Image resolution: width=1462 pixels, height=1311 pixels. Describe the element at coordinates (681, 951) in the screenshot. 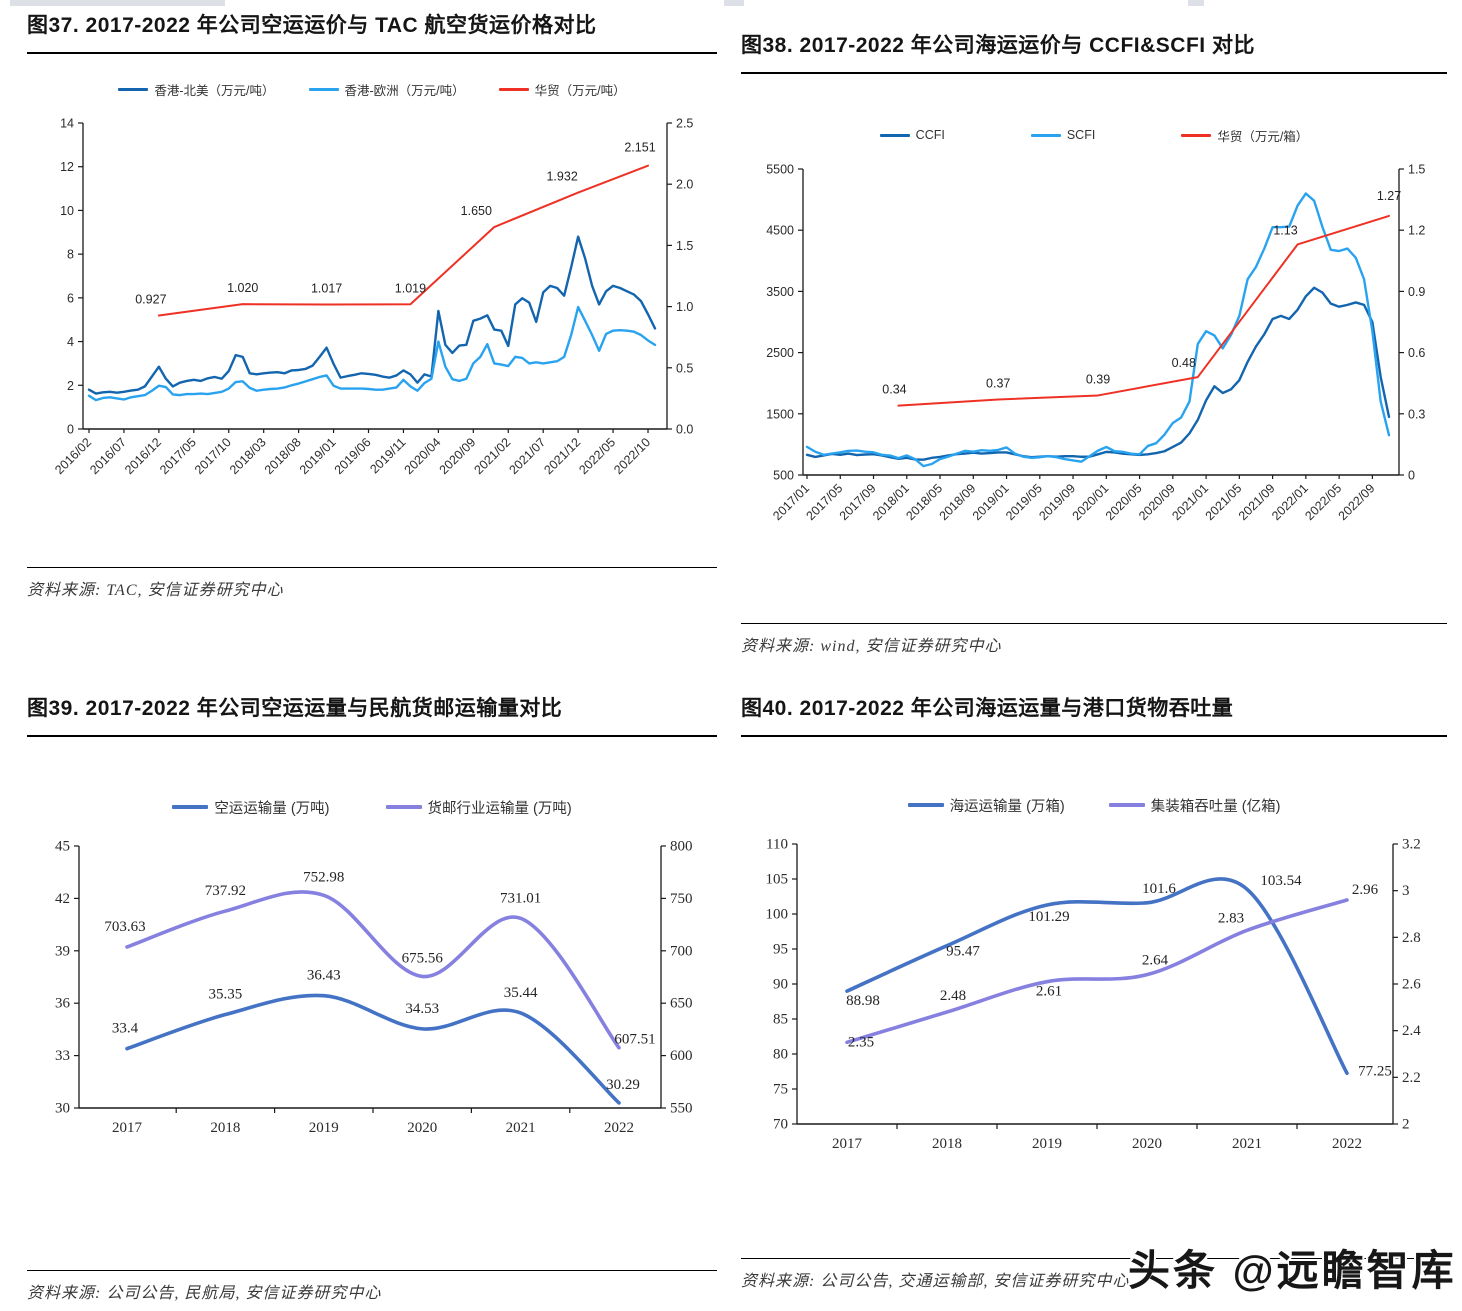

I see `svg-text: 700` at that location.